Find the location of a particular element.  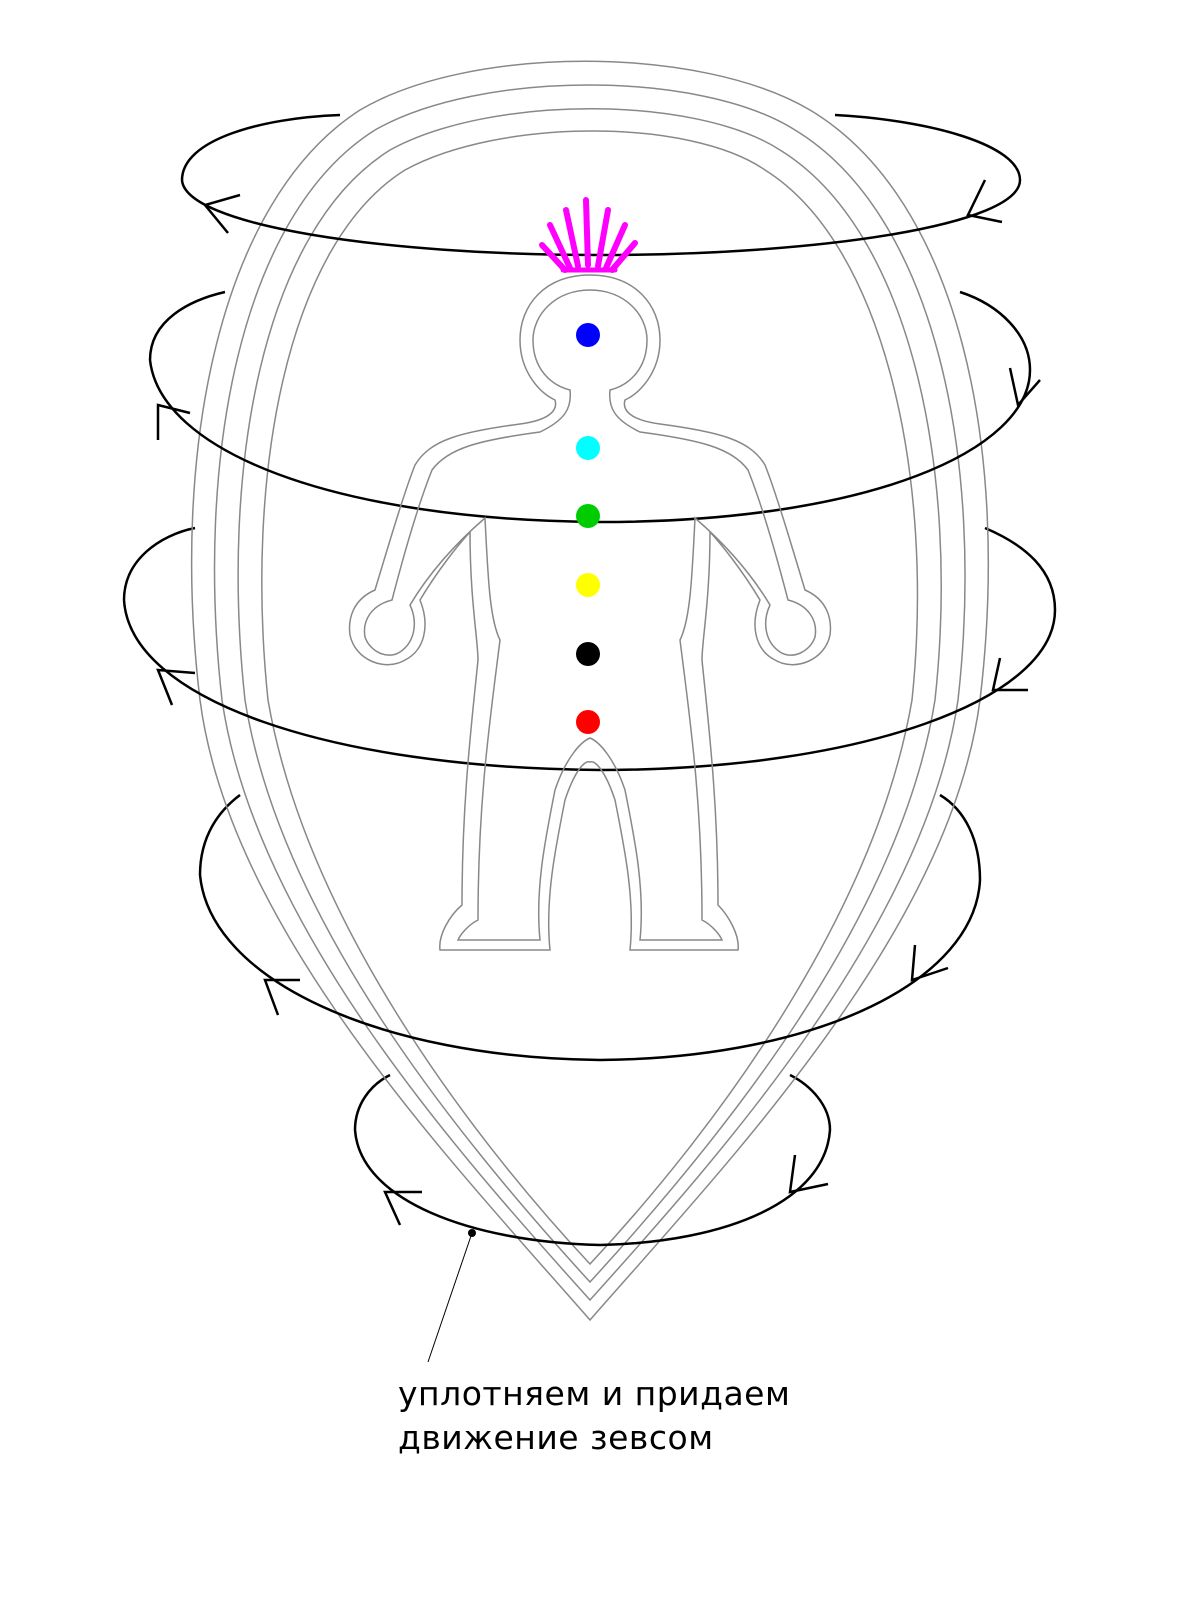

chakras is located at coordinates (588, 528).